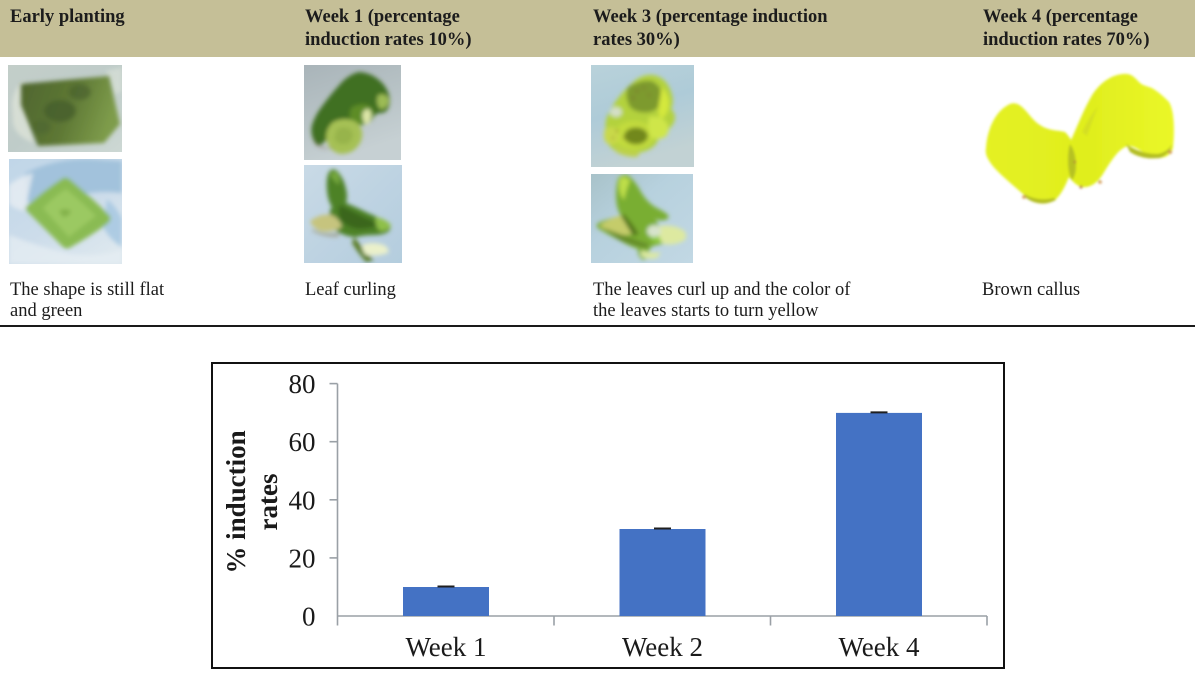  What do you see at coordinates (879, 647) in the screenshot?
I see `svg-text: Week 4` at bounding box center [879, 647].